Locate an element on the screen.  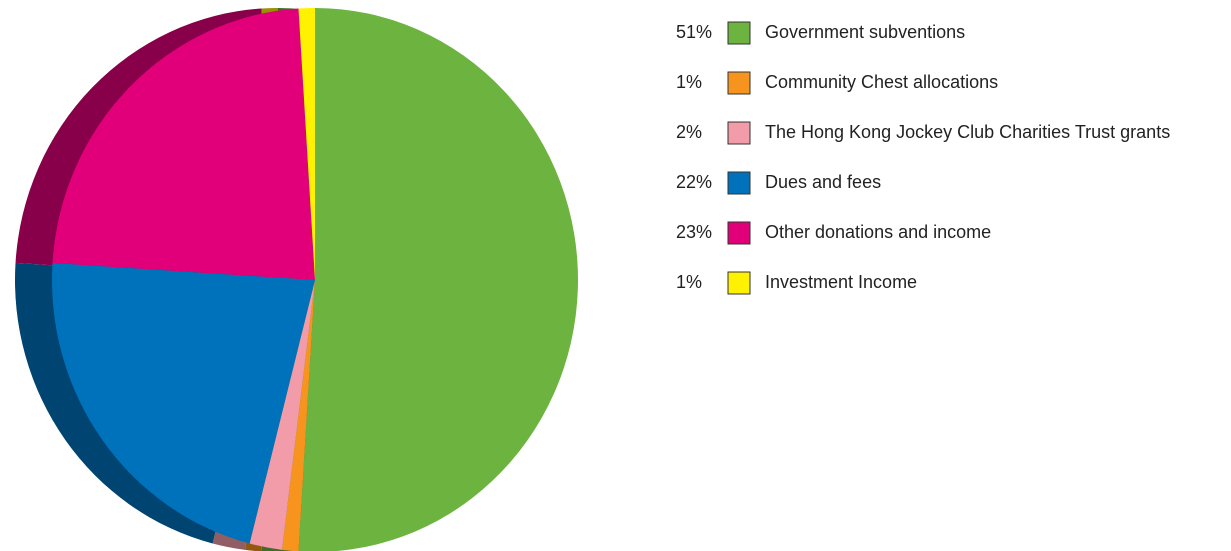
legend-label: Government subventions is located at coordinates (865, 32).